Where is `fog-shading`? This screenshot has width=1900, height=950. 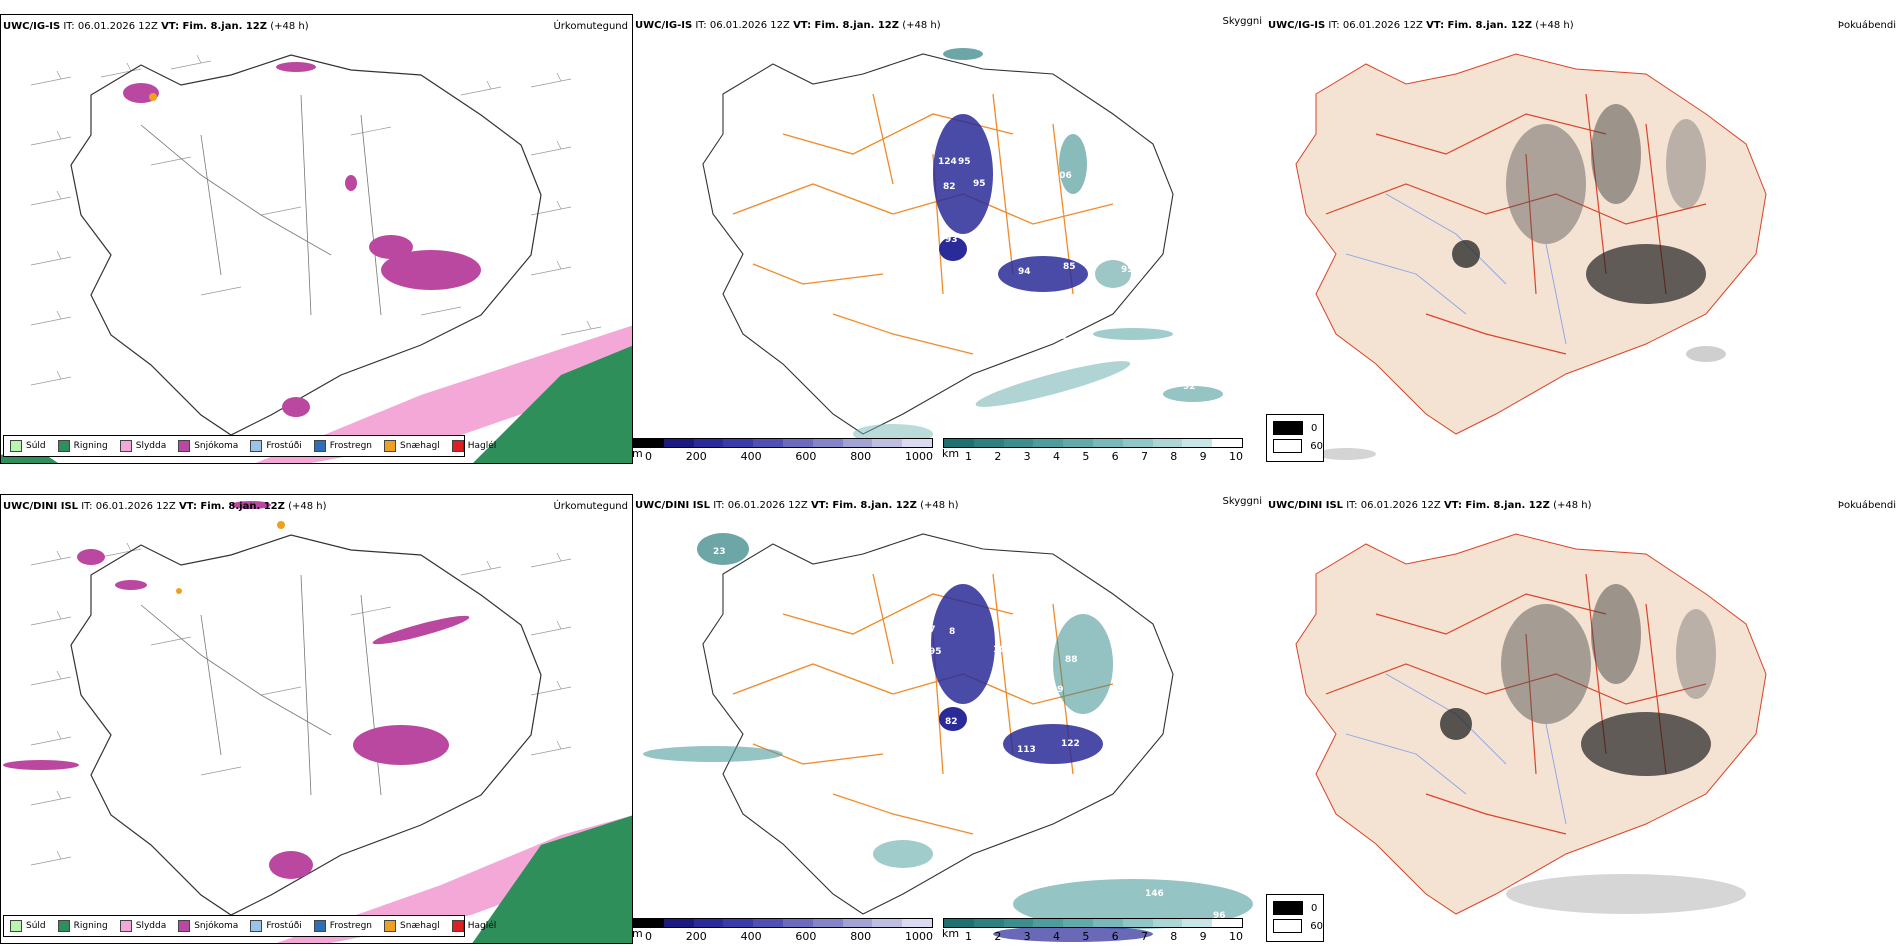
fog-shading is located at coordinates (1521, 282).